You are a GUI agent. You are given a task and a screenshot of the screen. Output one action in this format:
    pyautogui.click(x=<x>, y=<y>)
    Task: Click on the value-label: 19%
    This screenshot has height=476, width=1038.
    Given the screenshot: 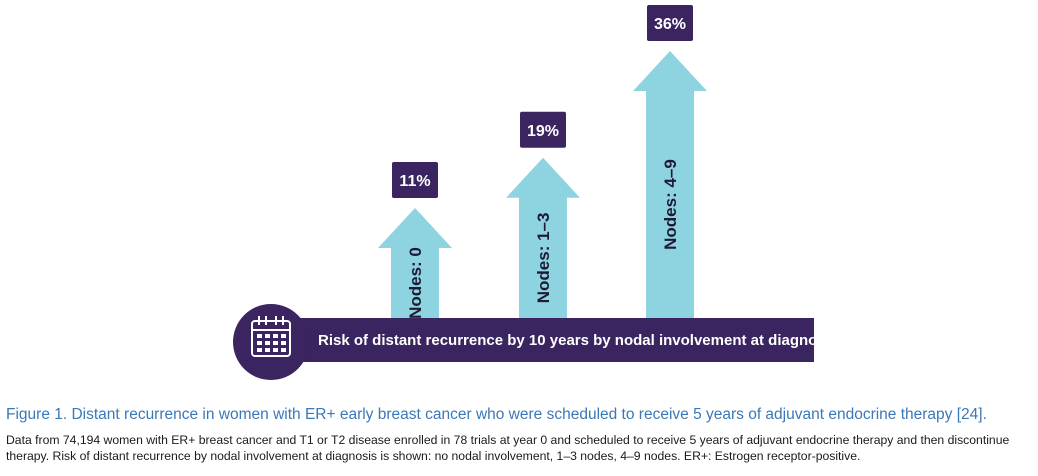 What is the action you would take?
    pyautogui.click(x=543, y=131)
    